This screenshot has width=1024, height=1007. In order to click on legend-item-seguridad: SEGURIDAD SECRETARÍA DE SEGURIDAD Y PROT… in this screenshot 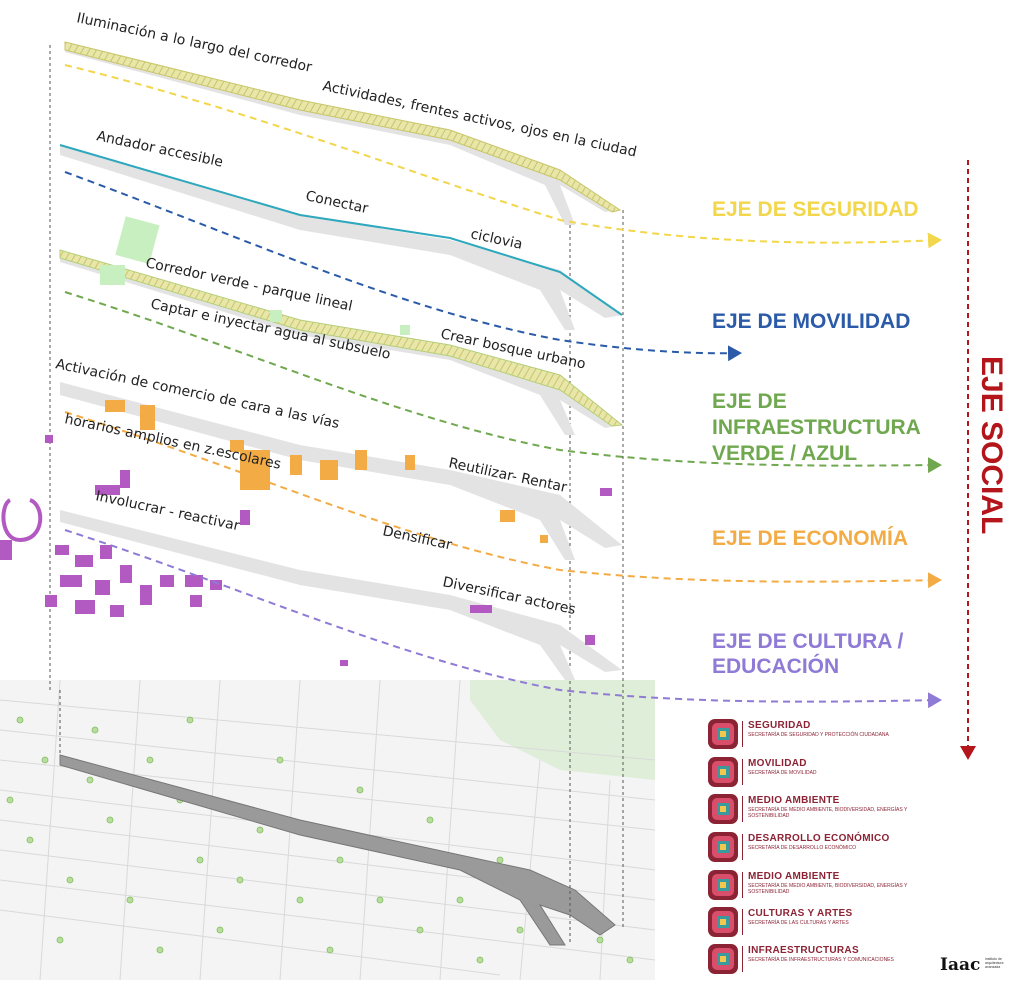, I will do `click(823, 735)`.